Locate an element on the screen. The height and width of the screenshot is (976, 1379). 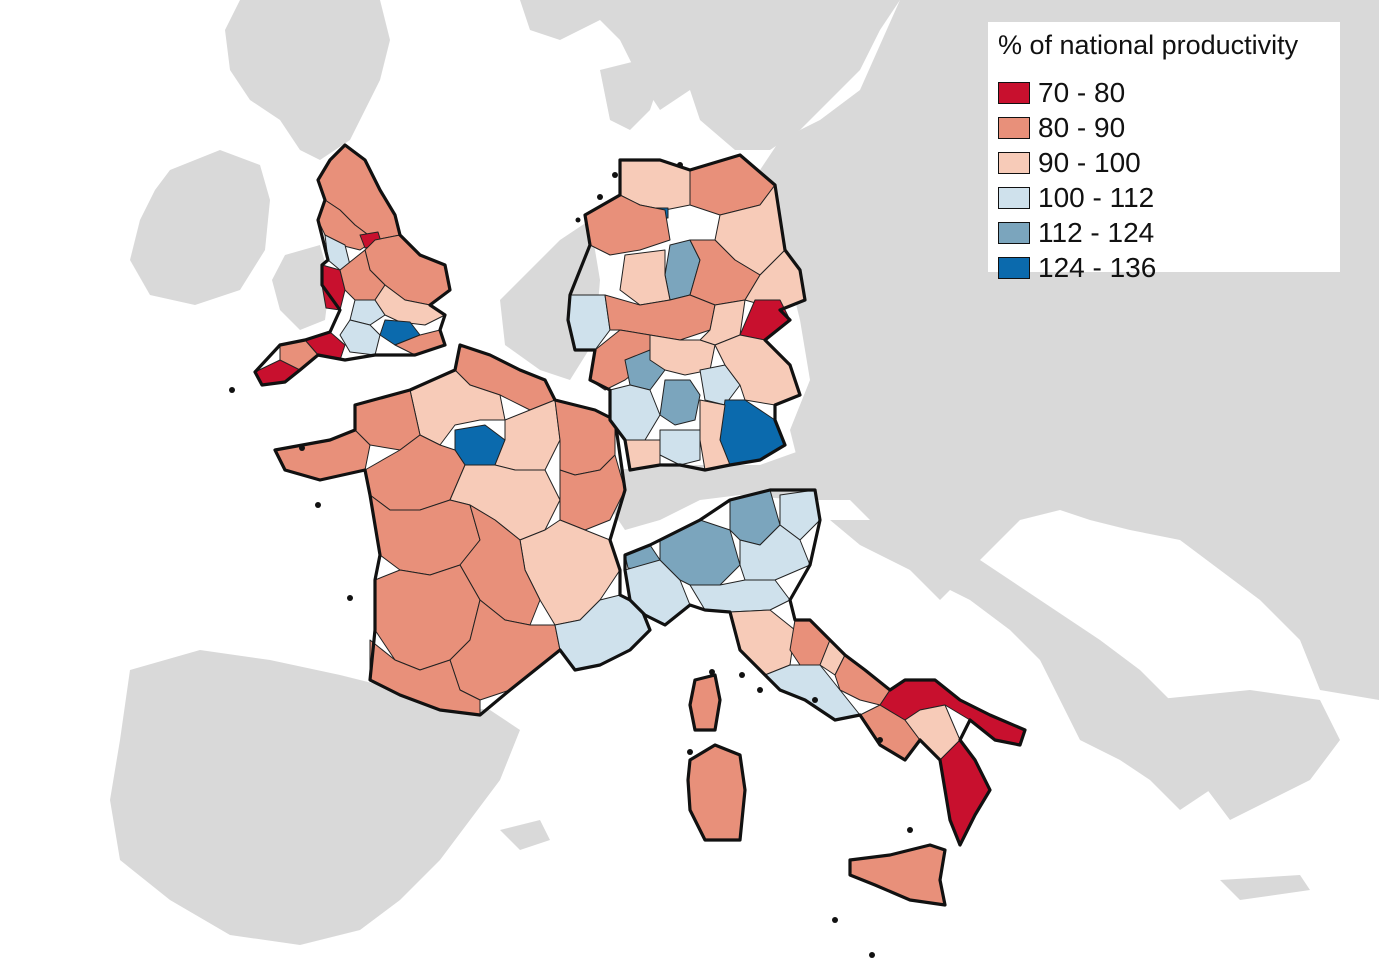
france-outline is located at coordinates (462, 530).